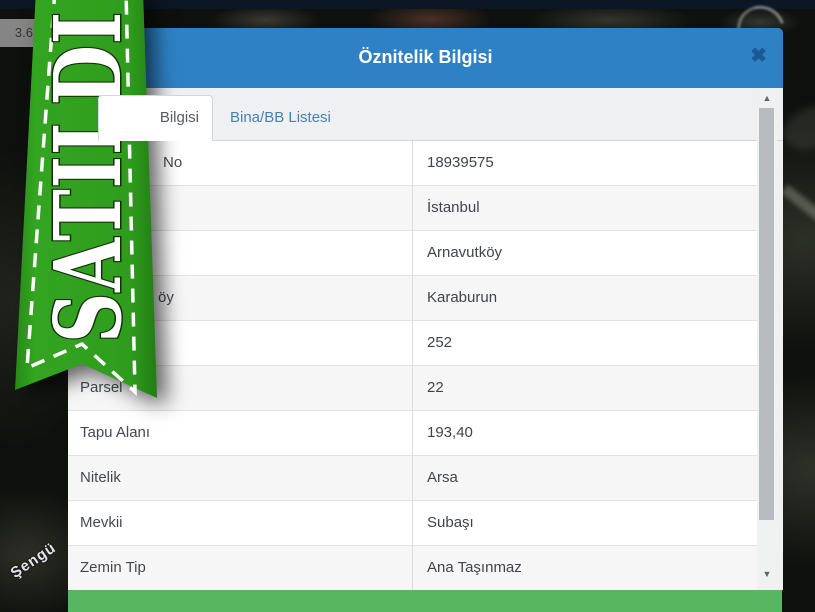 The height and width of the screenshot is (612, 815). Describe the element at coordinates (33, 560) in the screenshot. I see `map-street-label: Şengü` at that location.